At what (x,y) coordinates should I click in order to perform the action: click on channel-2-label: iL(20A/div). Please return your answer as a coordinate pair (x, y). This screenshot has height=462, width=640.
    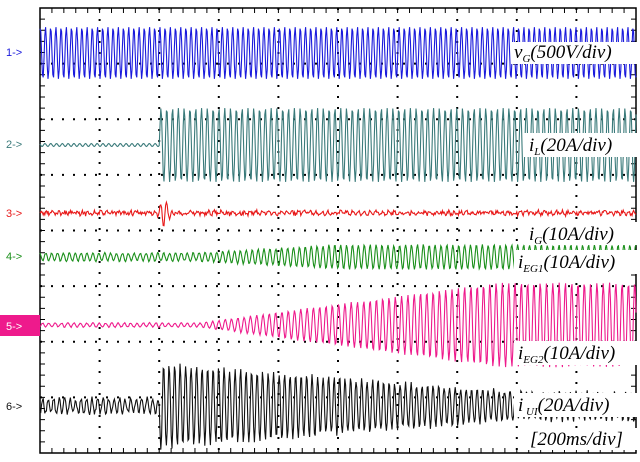
    Looking at the image, I should click on (570, 146).